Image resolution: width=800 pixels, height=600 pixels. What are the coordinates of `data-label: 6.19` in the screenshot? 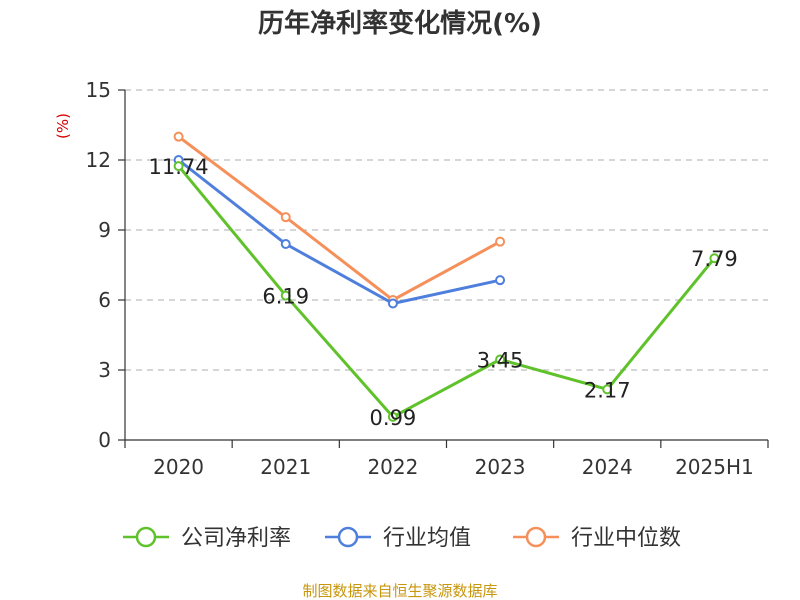 It's located at (285, 297).